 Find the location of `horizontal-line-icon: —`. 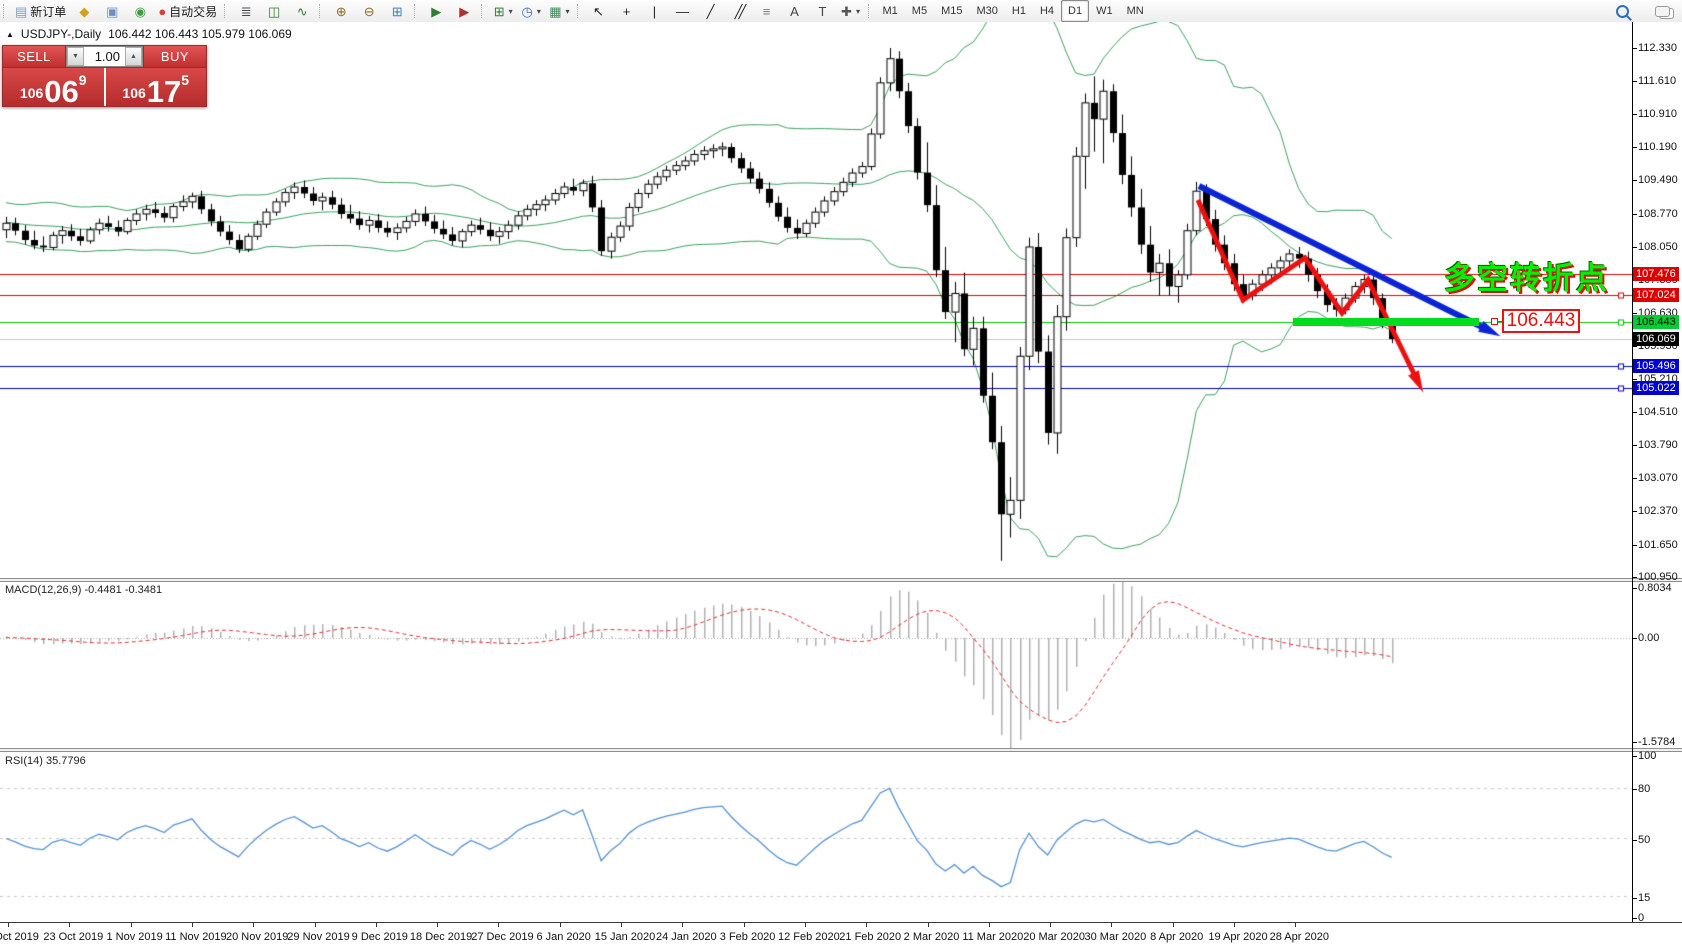

horizontal-line-icon: — is located at coordinates (682, 11).